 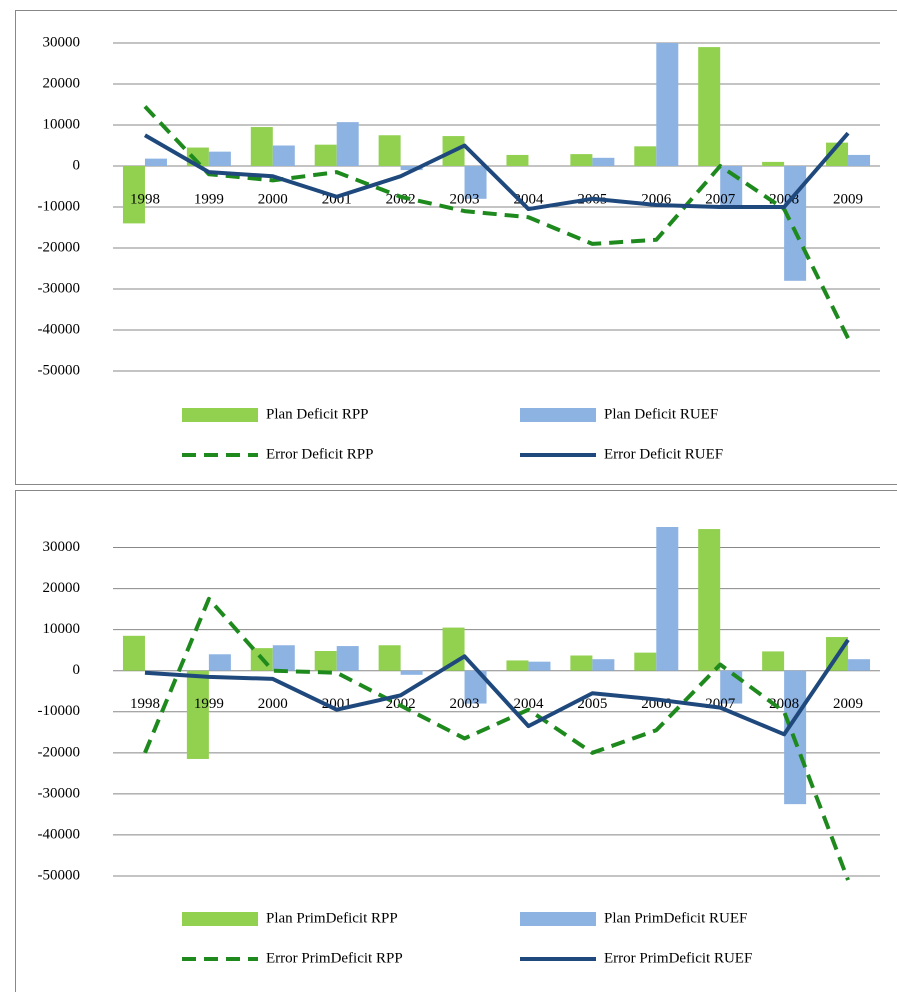 What do you see at coordinates (720, 199) in the screenshot?
I see `x-tick-label: 2007` at bounding box center [720, 199].